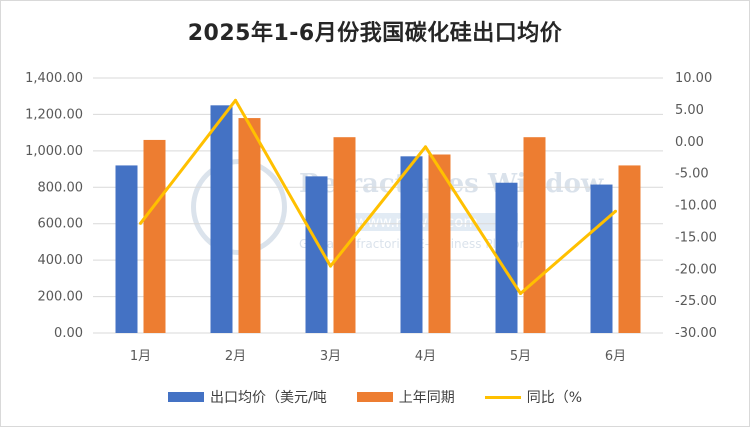 The image size is (750, 427). Describe the element at coordinates (54, 114) in the screenshot. I see `left-tick-label: 1,200.00` at that location.